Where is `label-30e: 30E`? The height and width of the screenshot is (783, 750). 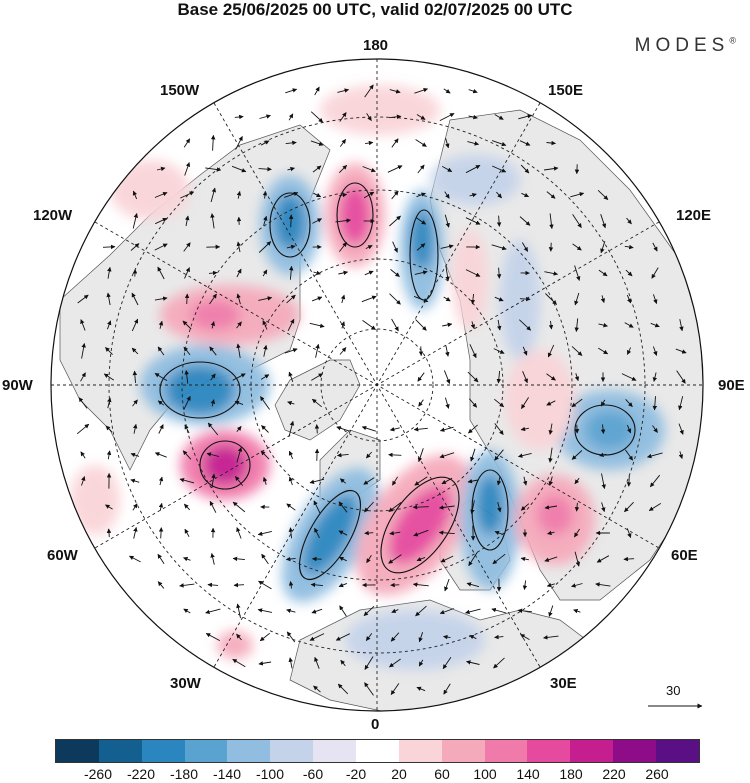 label-30e: 30E is located at coordinates (563, 683).